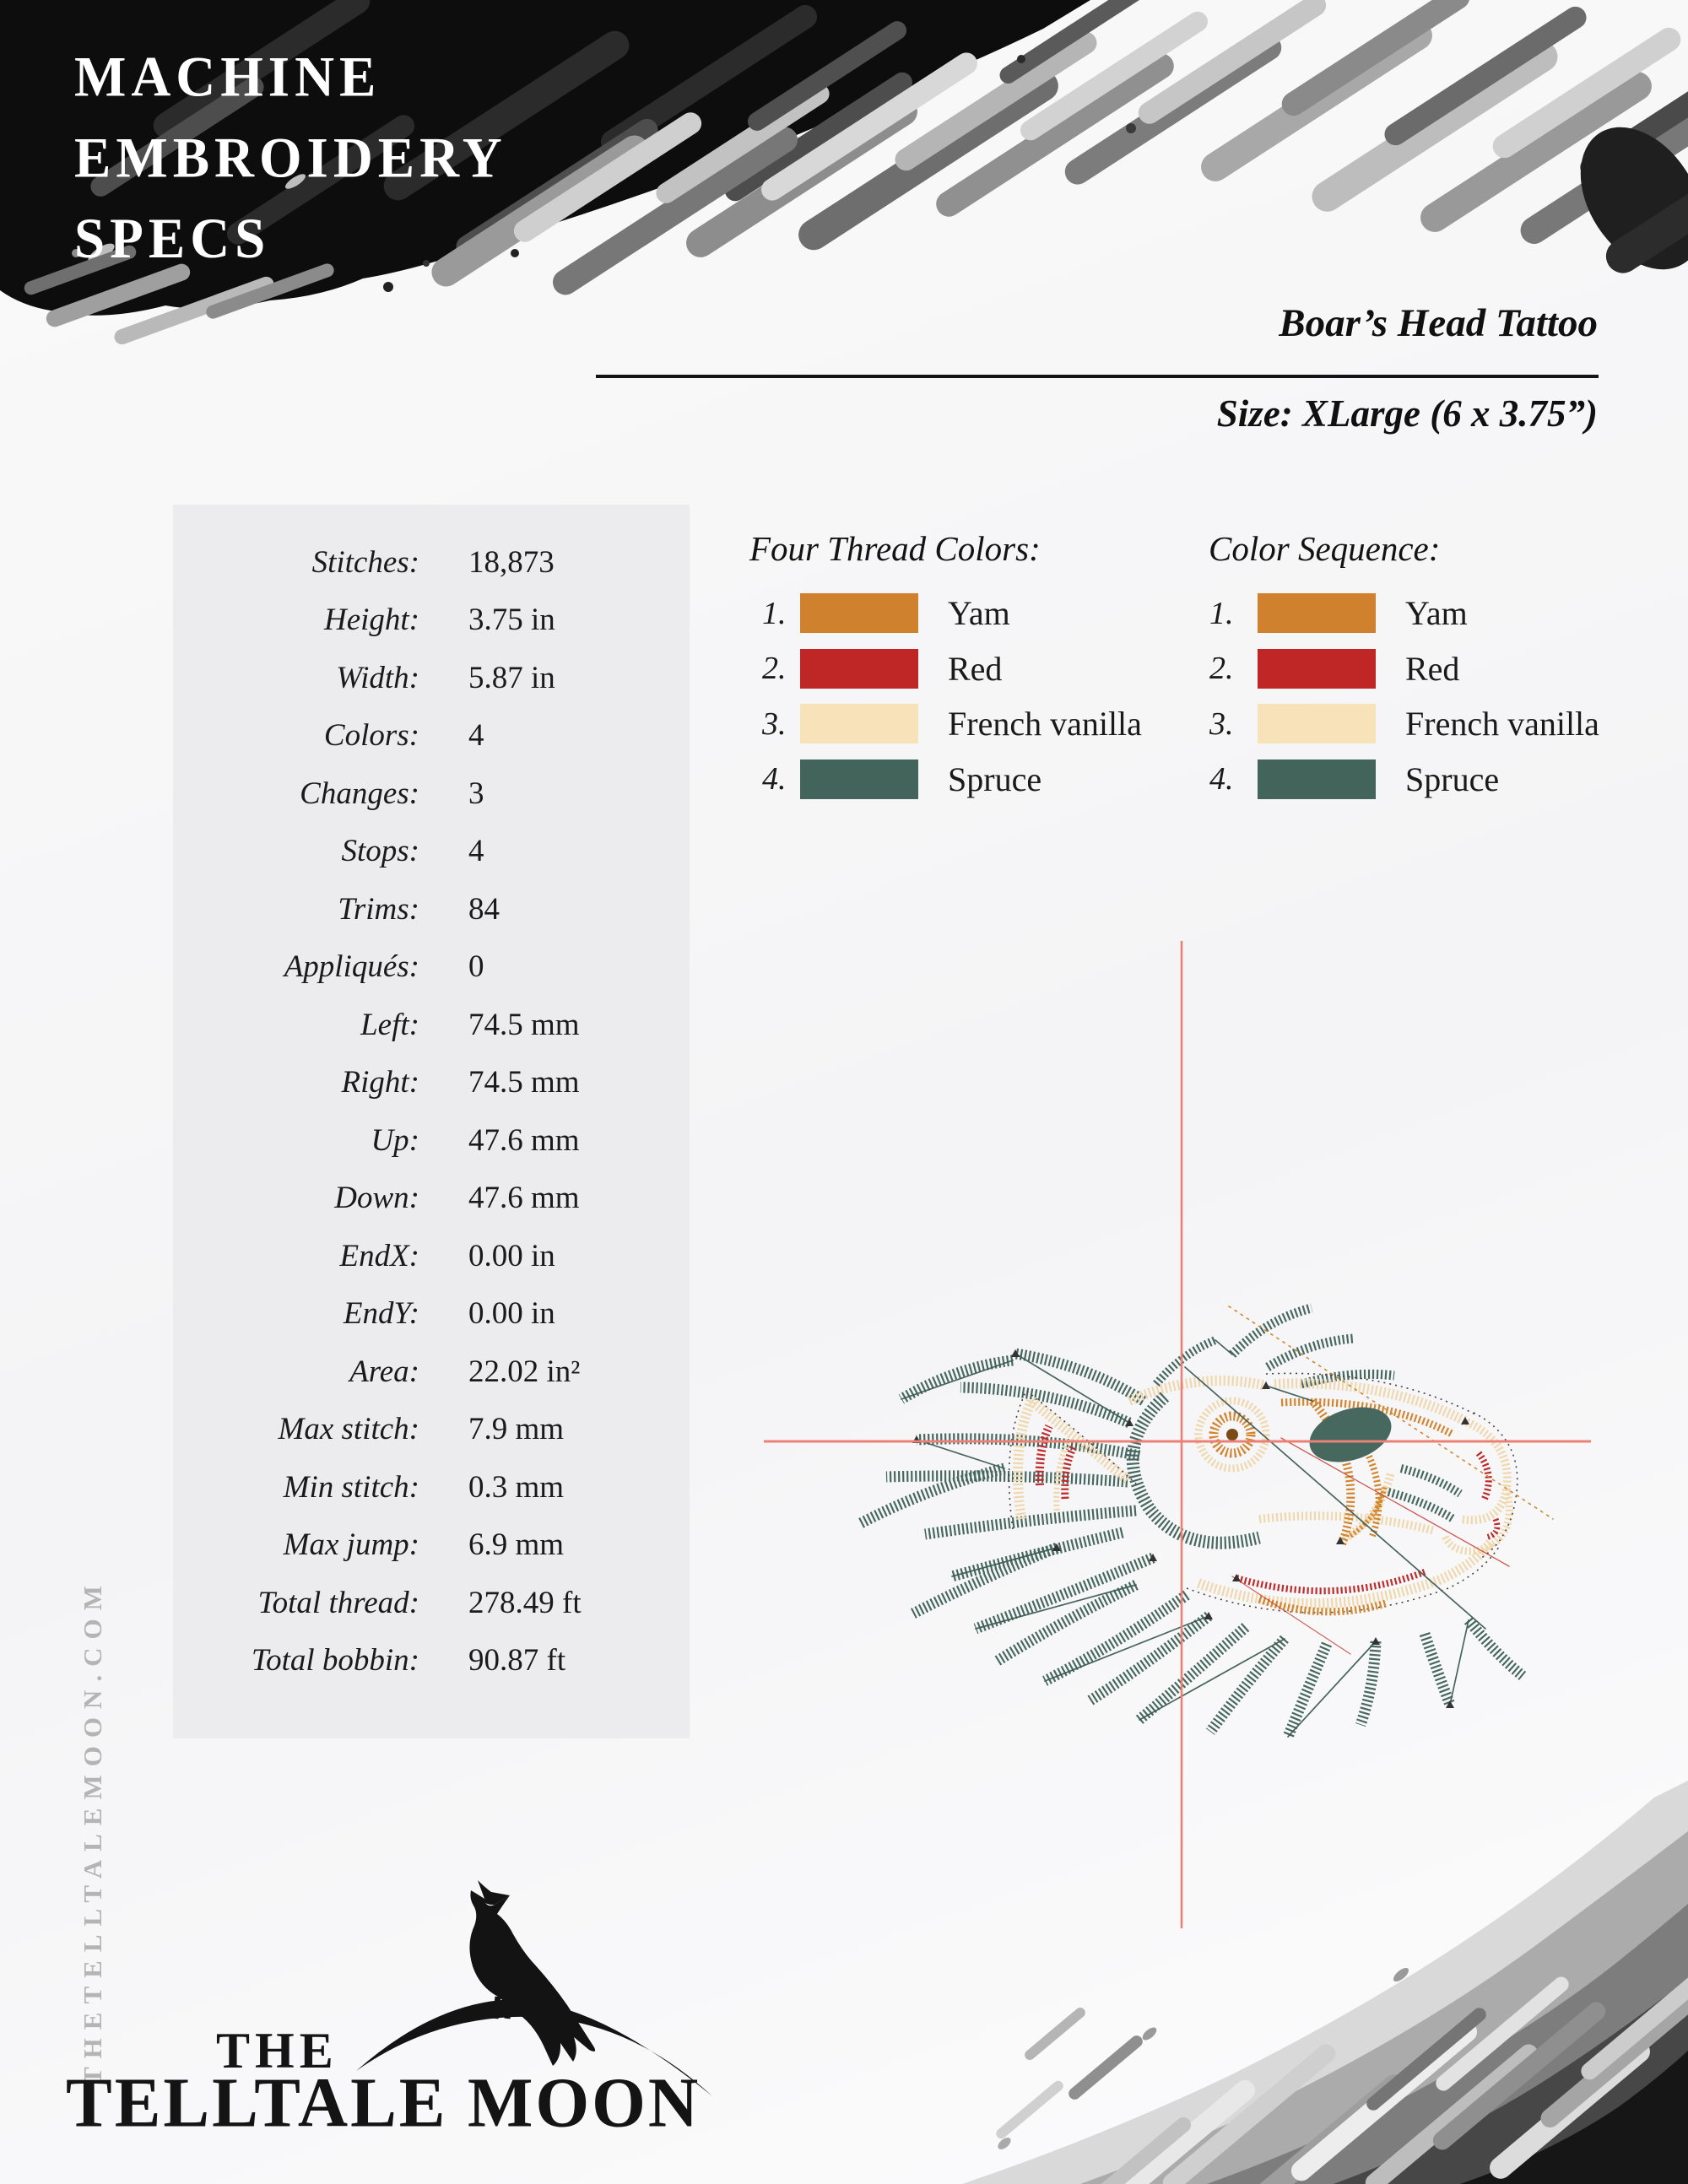 The height and width of the screenshot is (2184, 1688). Describe the element at coordinates (1221, 613) in the screenshot. I see `thread-color-number: 1.` at that location.